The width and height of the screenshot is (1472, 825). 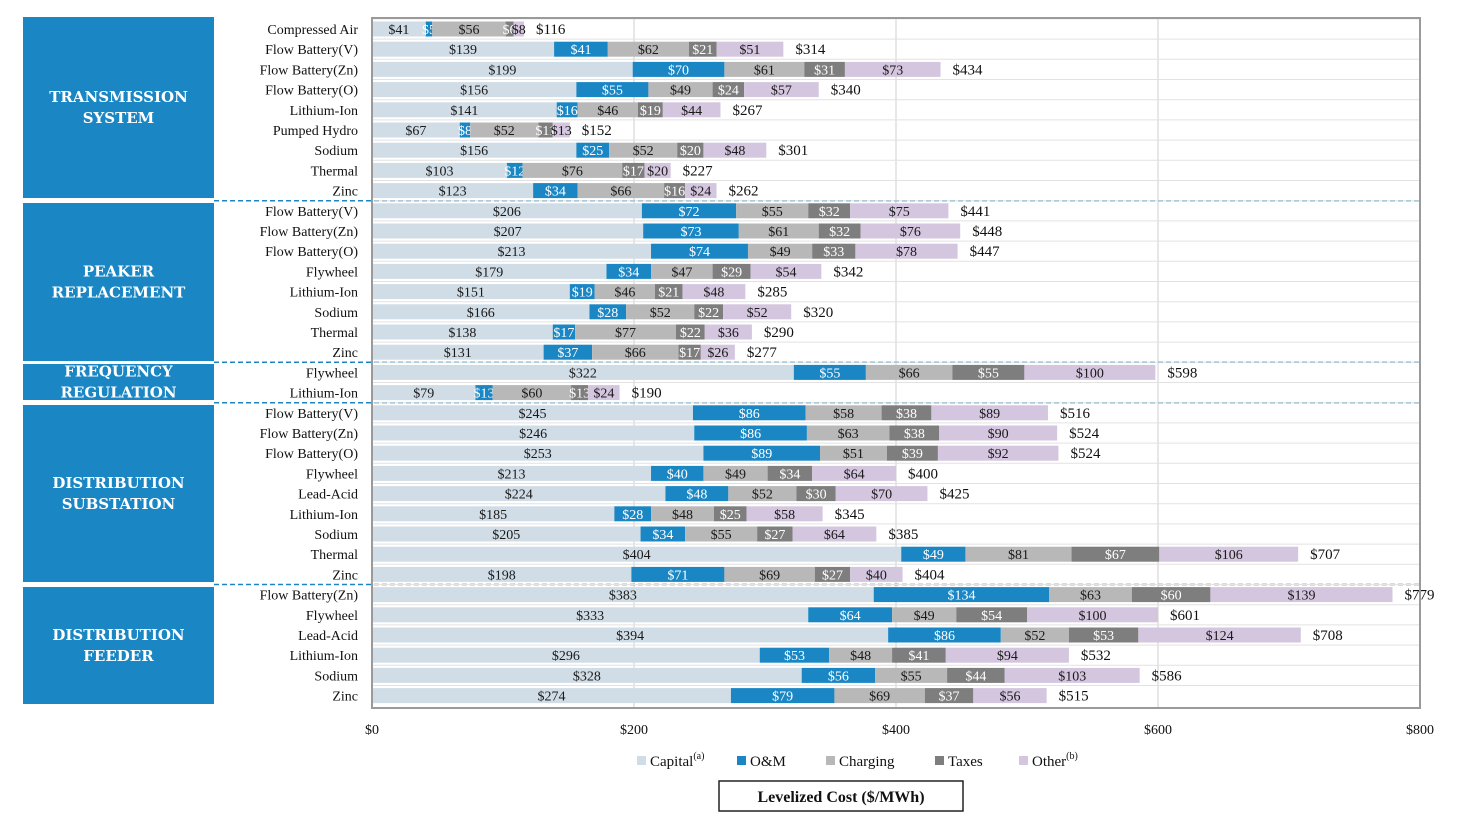 What do you see at coordinates (690, 333) in the screenshot?
I see `segment-label: $22` at bounding box center [690, 333].